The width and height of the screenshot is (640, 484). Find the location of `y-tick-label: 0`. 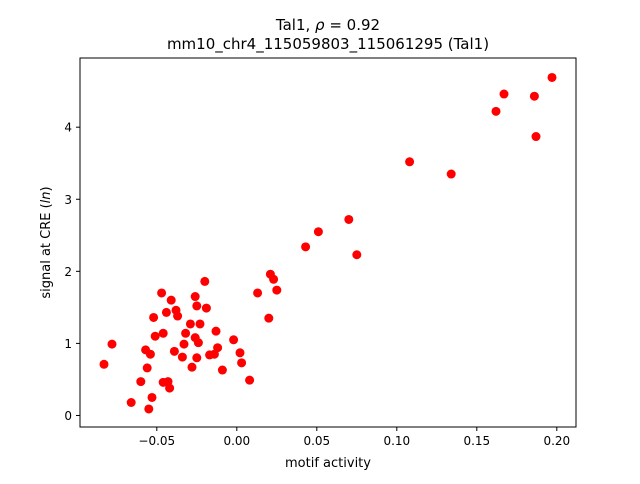

y-tick-label: 0 is located at coordinates (68, 416).